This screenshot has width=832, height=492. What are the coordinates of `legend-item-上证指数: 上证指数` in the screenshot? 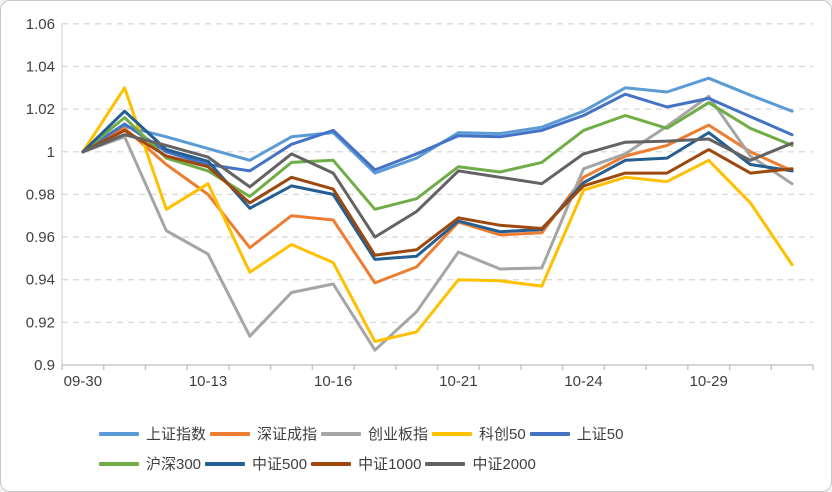 It's located at (153, 433).